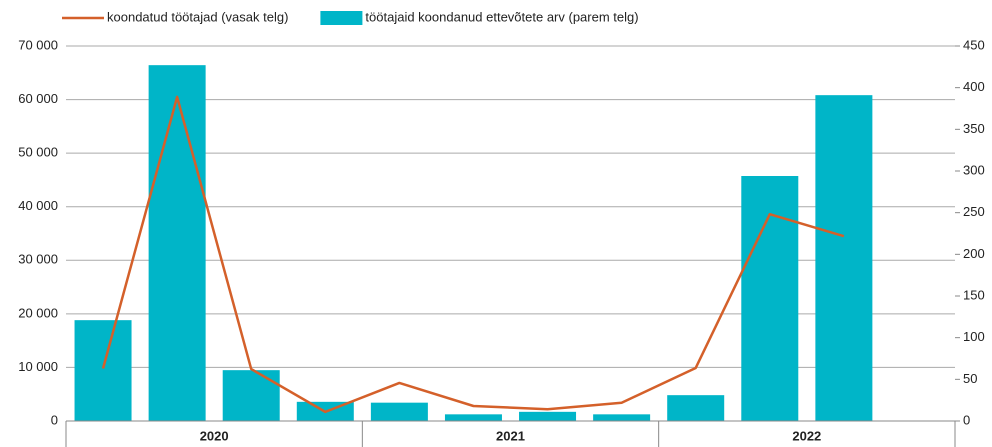 The width and height of the screenshot is (992, 447). I want to click on x-group-label: 2021, so click(510, 435).